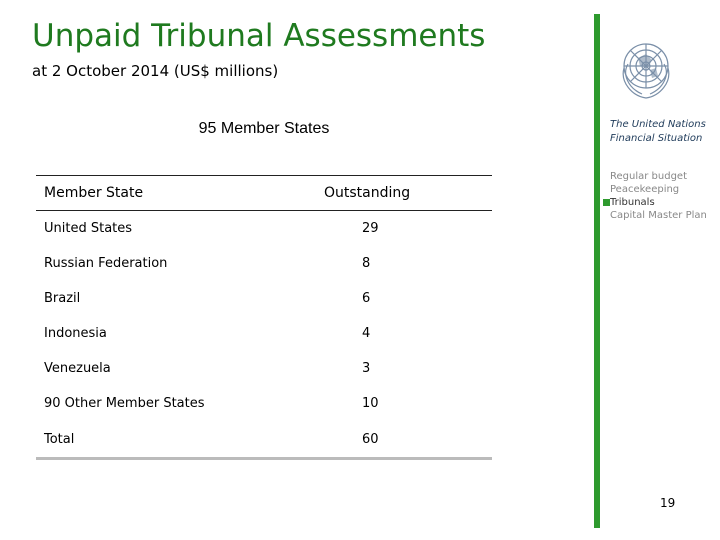  What do you see at coordinates (645, 189) in the screenshot?
I see `sidebar-item-label: Peacekeeping` at bounding box center [645, 189].